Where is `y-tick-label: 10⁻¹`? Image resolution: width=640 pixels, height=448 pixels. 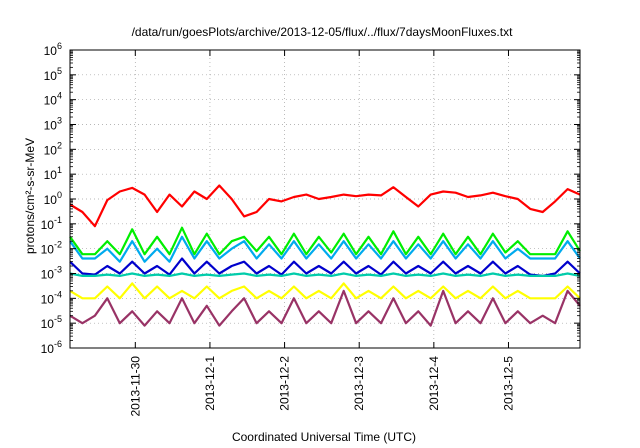
y-tick-label: 10⁻¹ is located at coordinates (51, 223).